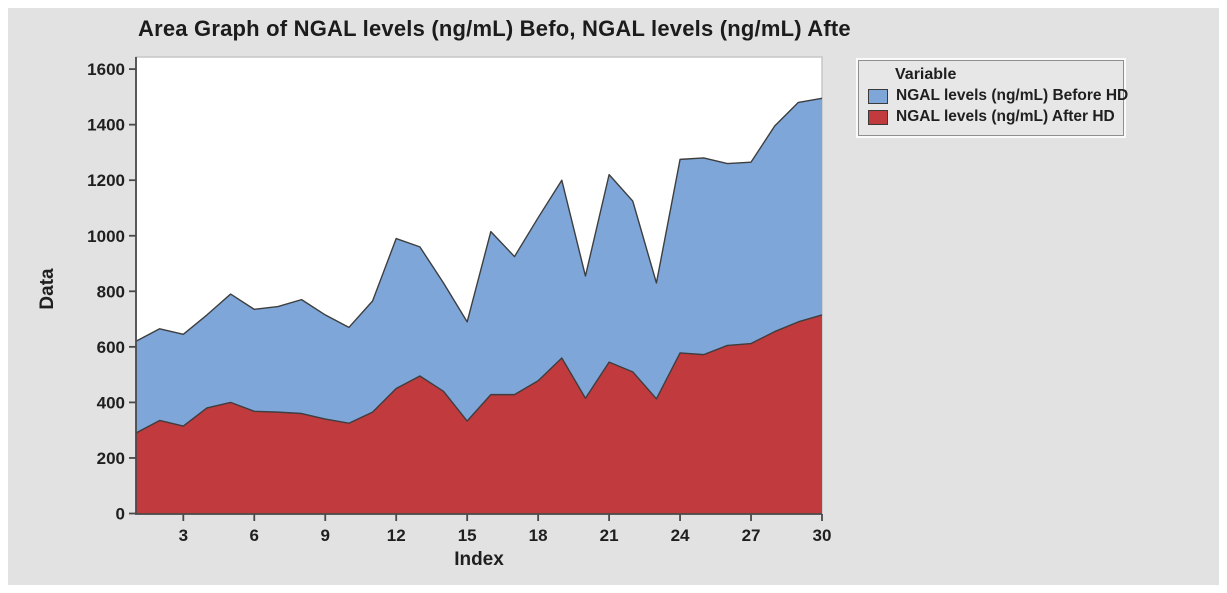 This screenshot has width=1227, height=593. I want to click on y-tick-label: 600, so click(111, 347).